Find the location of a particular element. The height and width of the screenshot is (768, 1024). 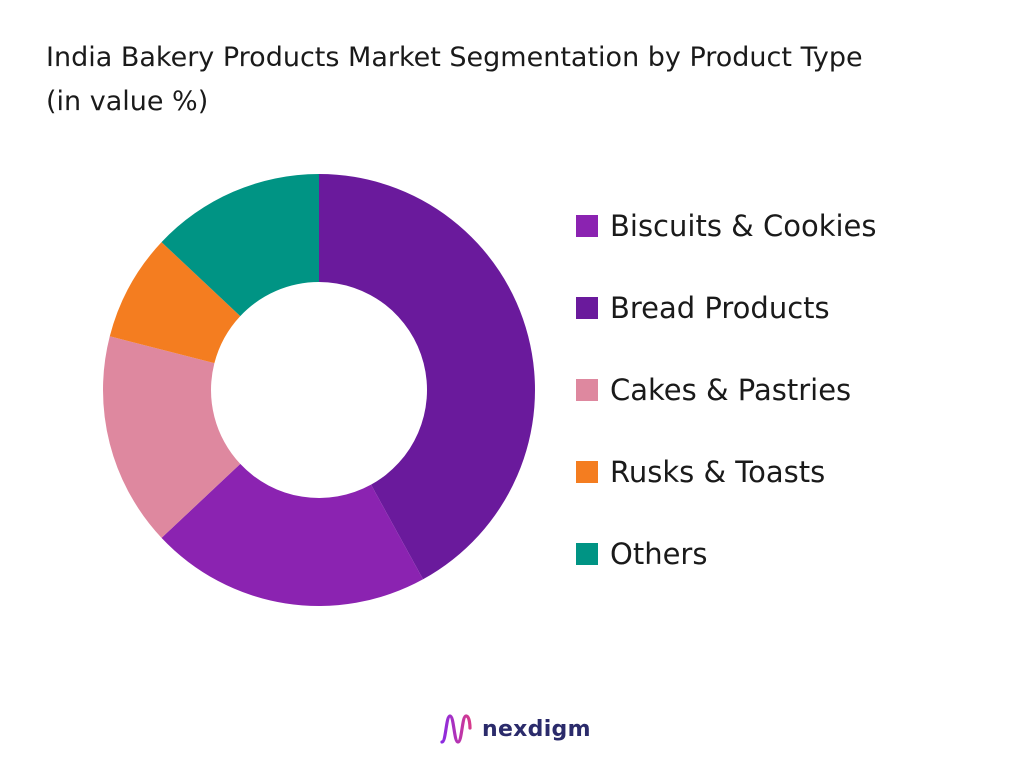

donut-slice-biscuits-cookies is located at coordinates (292, 534).